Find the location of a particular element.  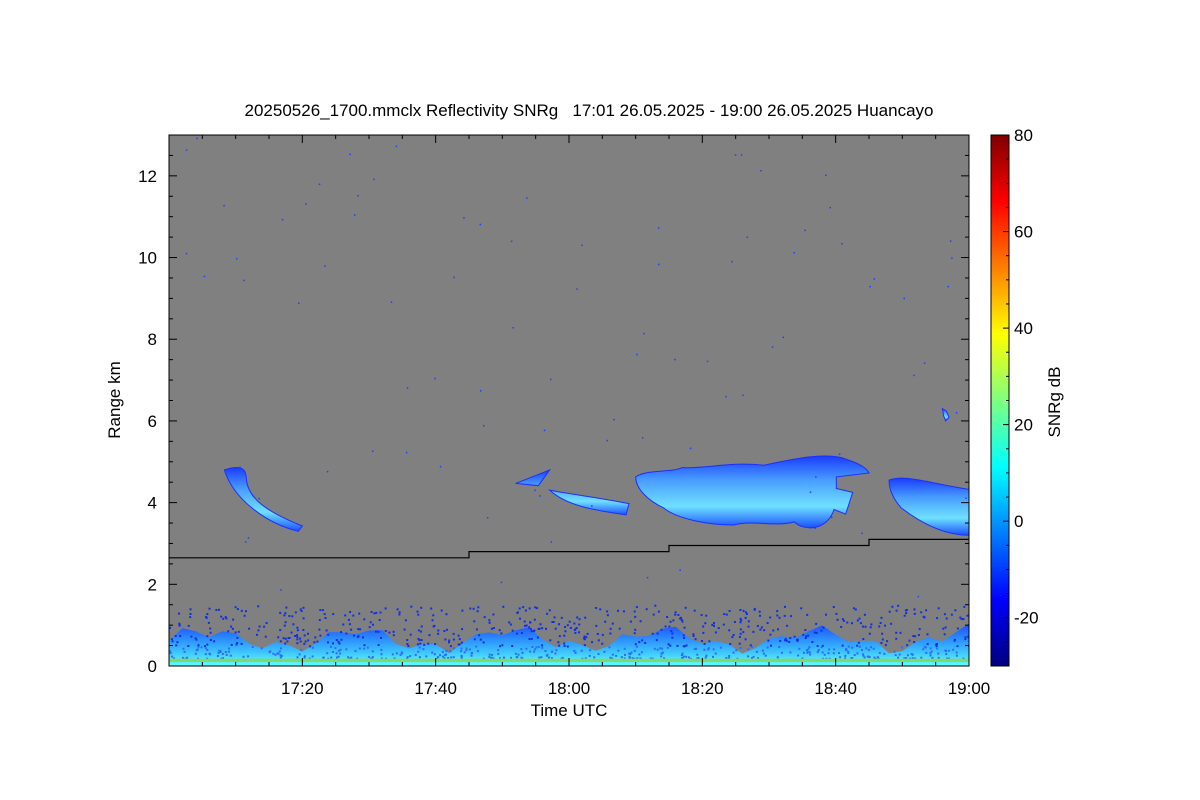

colorbar-tick-label: -20 is located at coordinates (1026, 618).